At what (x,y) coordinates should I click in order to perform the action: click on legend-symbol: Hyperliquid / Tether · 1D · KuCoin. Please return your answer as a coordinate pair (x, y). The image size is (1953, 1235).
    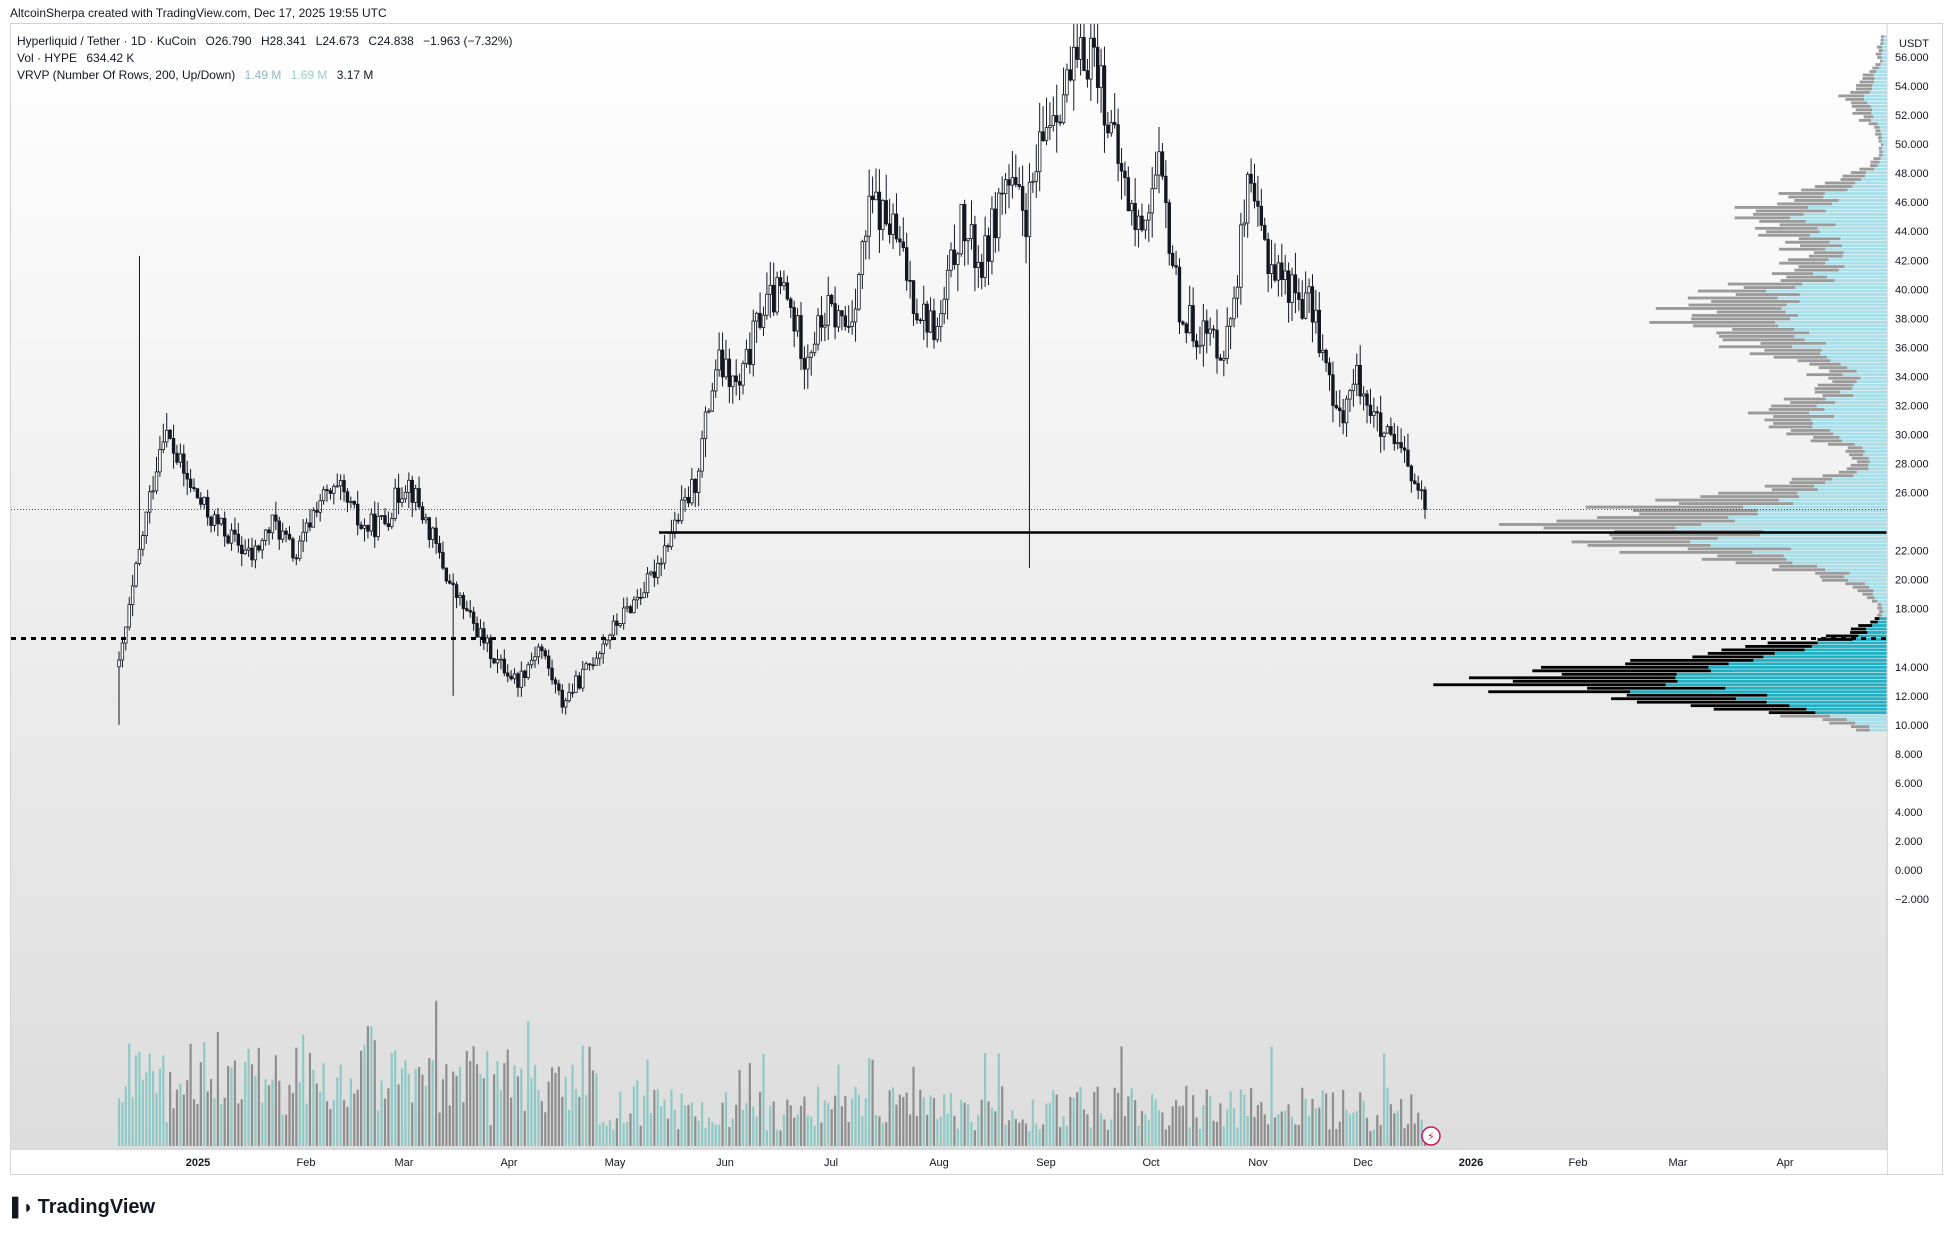
    Looking at the image, I should click on (107, 41).